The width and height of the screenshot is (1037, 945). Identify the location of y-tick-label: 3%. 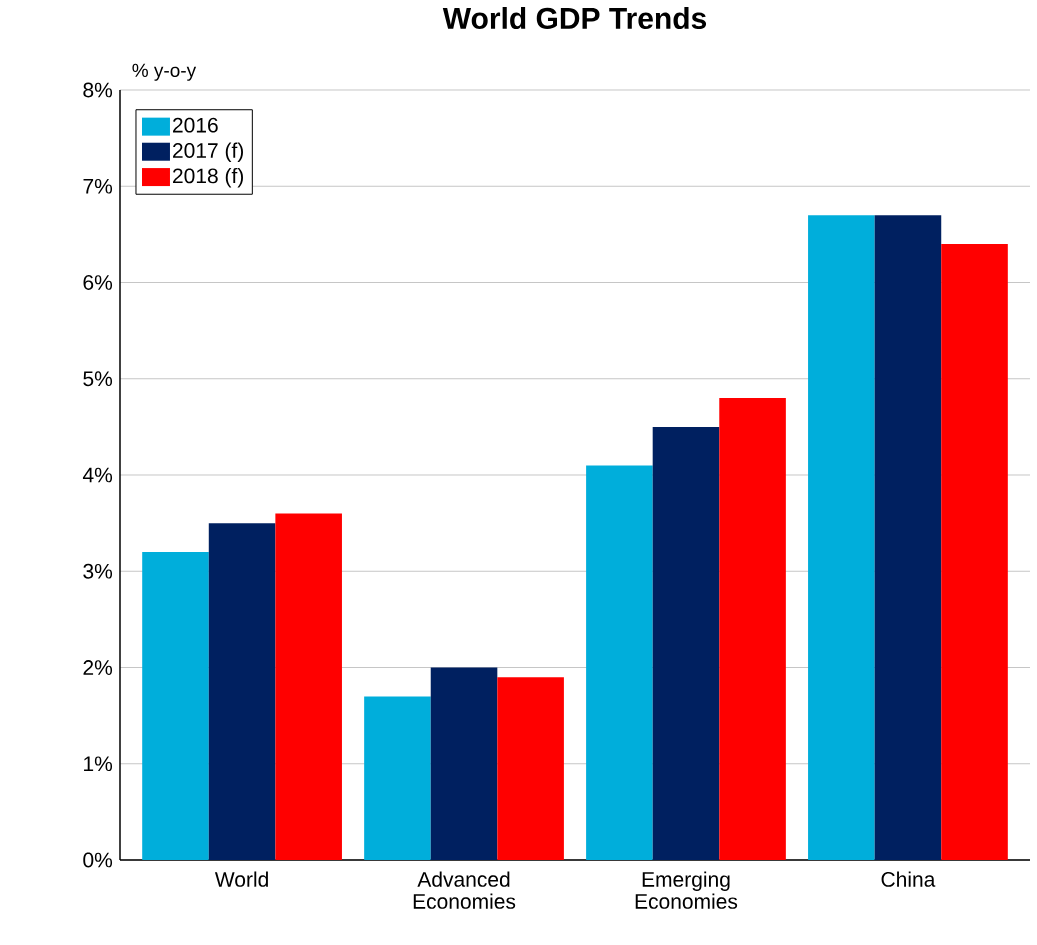
(98, 571).